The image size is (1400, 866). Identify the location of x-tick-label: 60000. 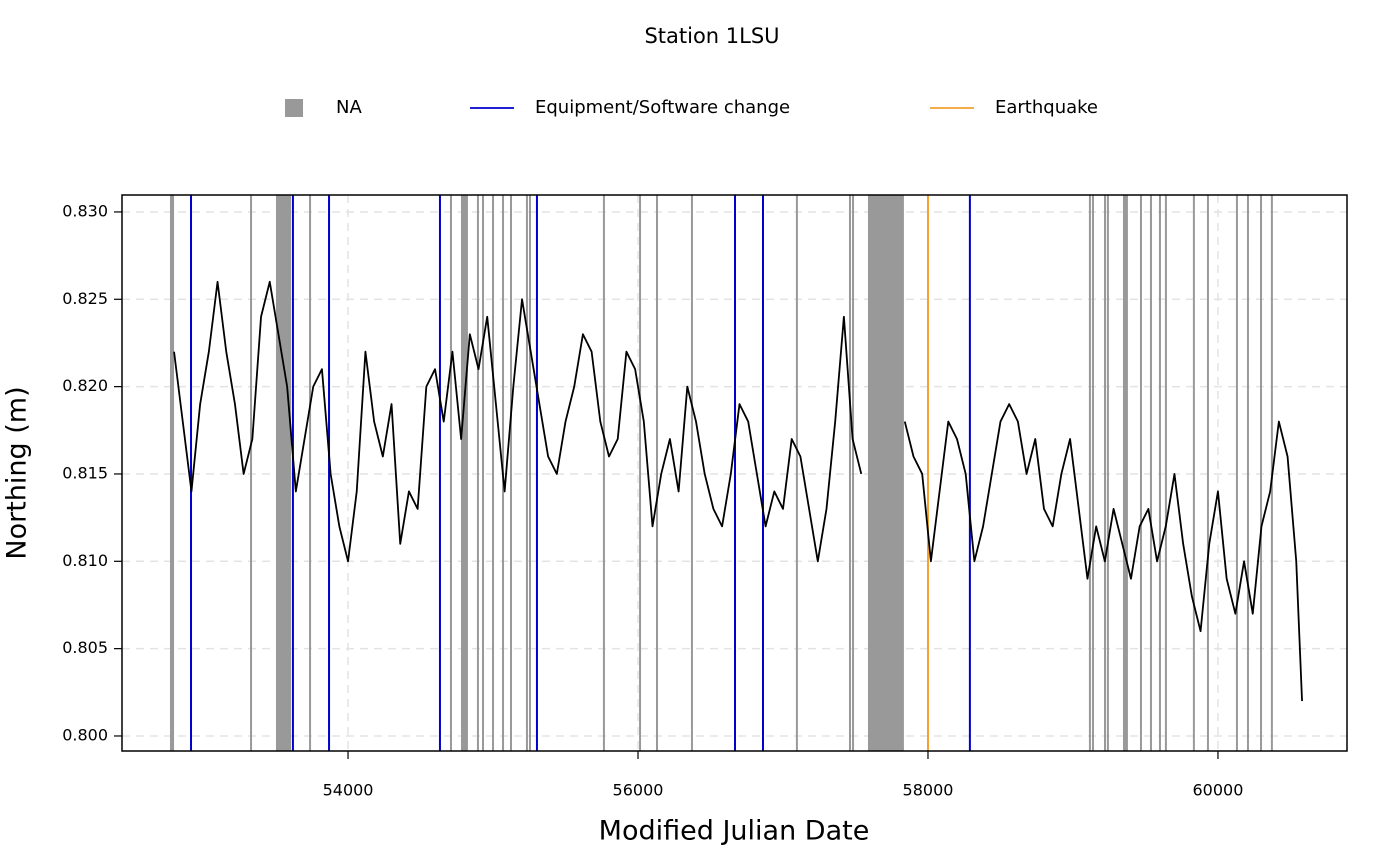
(1218, 790).